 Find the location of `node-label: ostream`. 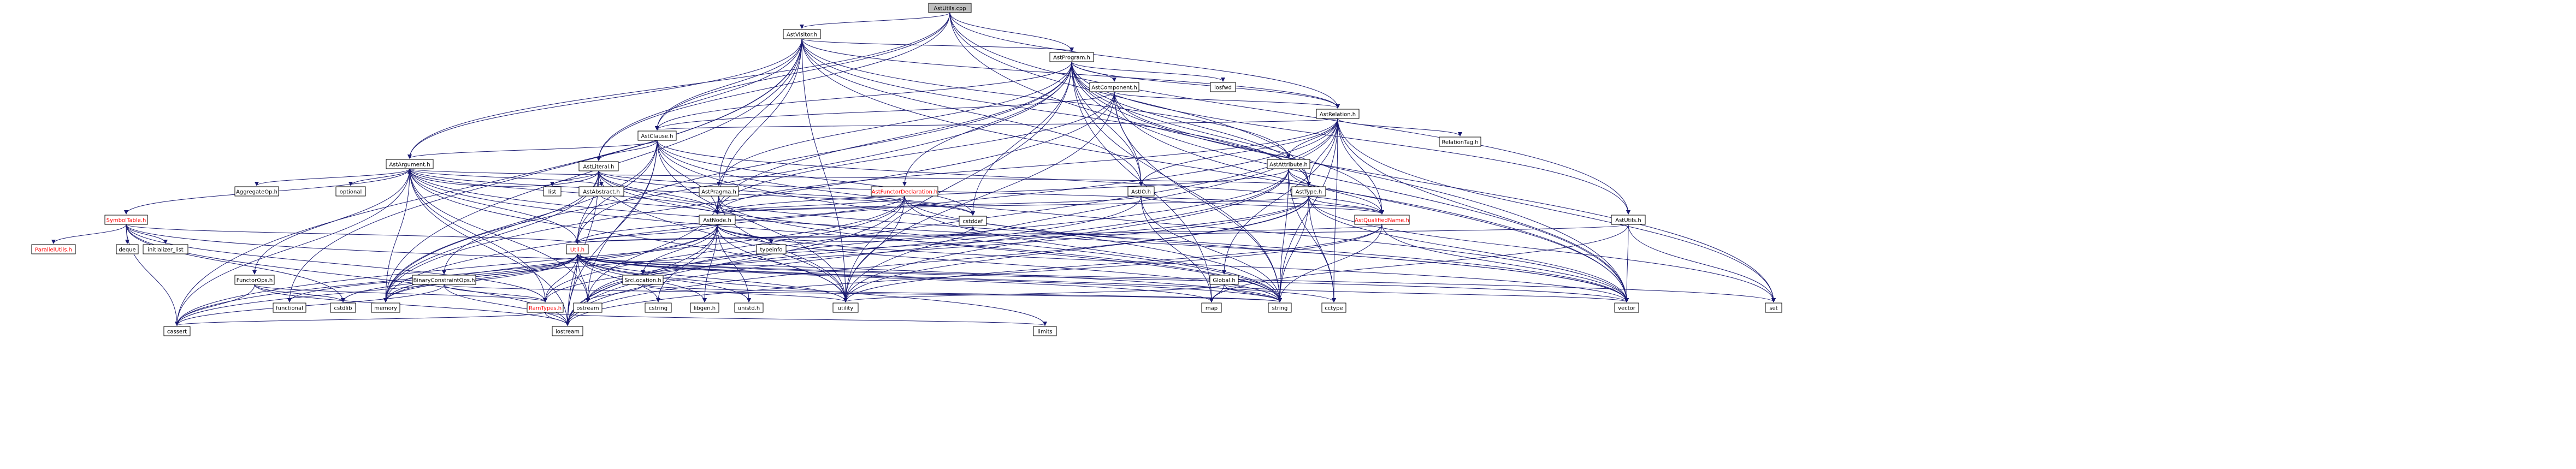

node-label: ostream is located at coordinates (587, 309).